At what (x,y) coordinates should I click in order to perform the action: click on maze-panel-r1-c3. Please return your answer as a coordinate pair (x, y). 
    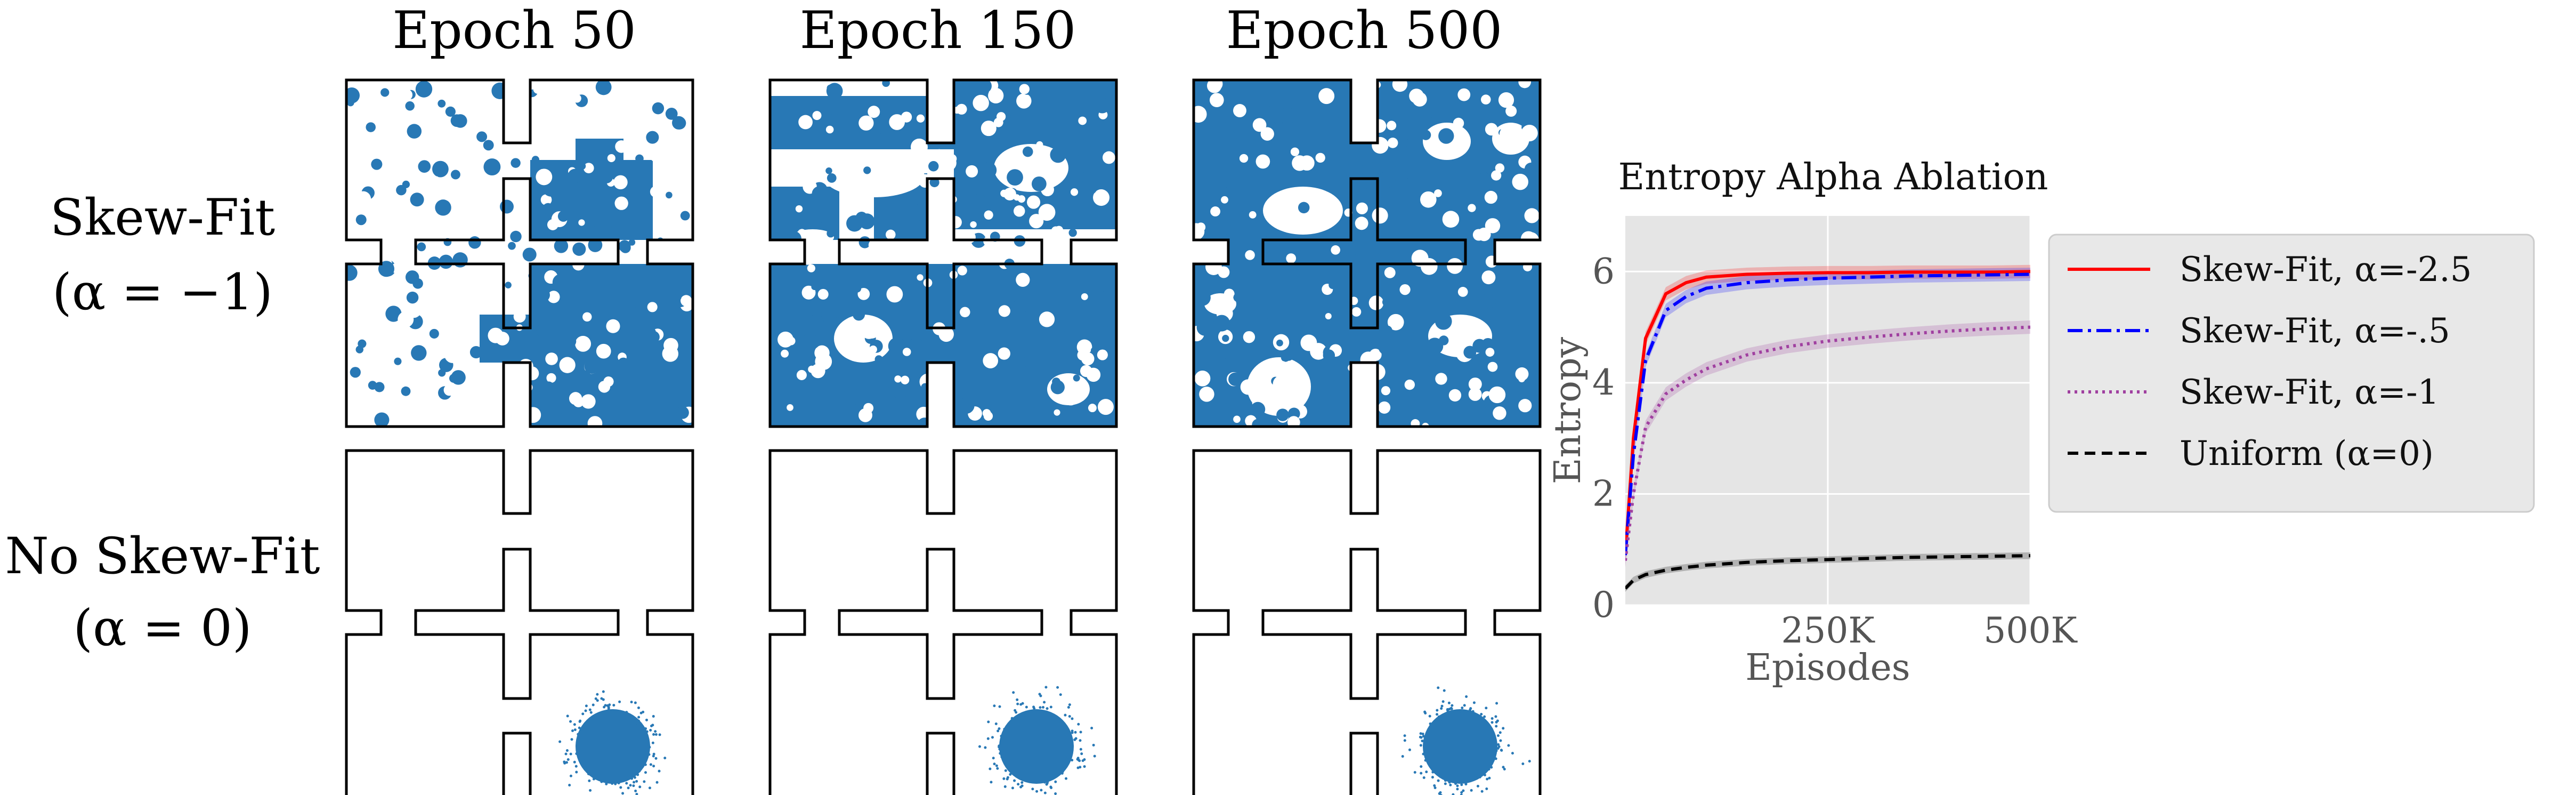
    Looking at the image, I should click on (1367, 253).